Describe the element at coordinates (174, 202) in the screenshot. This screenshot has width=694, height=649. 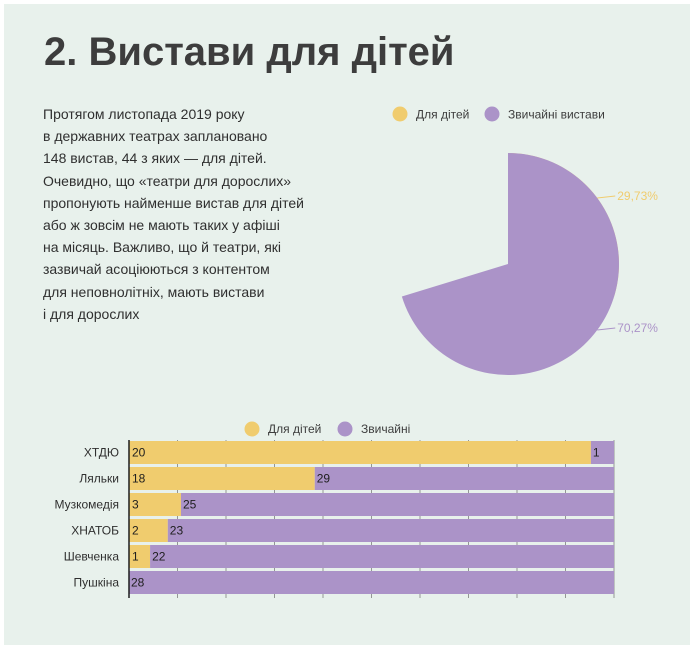
I see `intro-line: пропонують найменше вистав для дітей` at that location.